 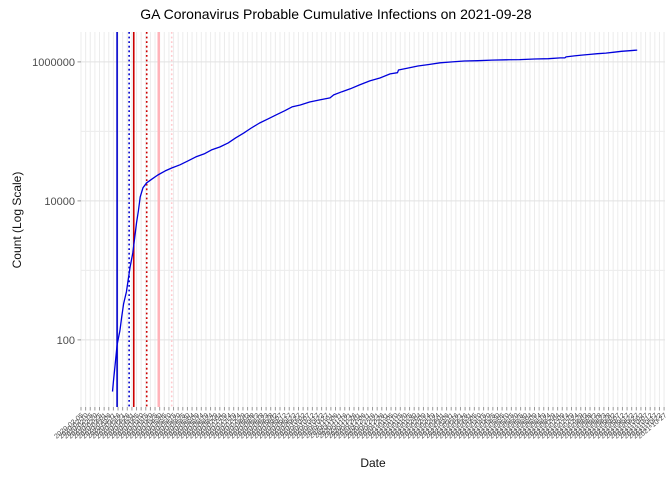 I want to click on x-tick-marks, so click(x=372, y=409).